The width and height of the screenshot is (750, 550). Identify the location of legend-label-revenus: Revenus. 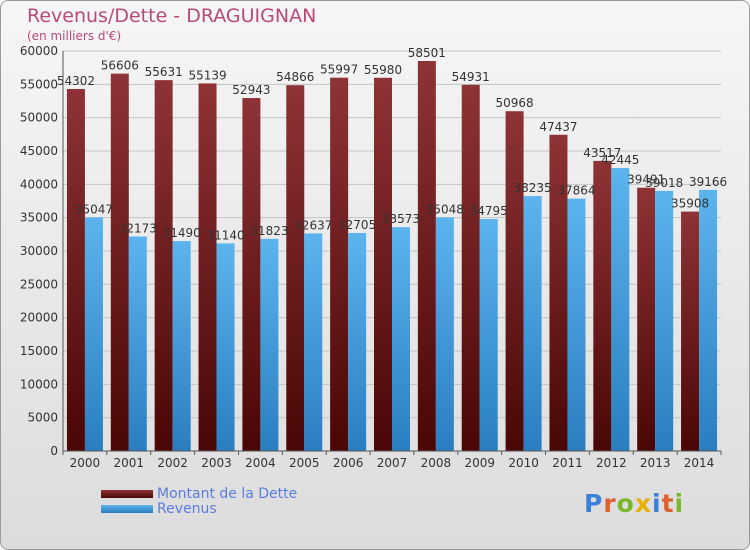
(187, 509).